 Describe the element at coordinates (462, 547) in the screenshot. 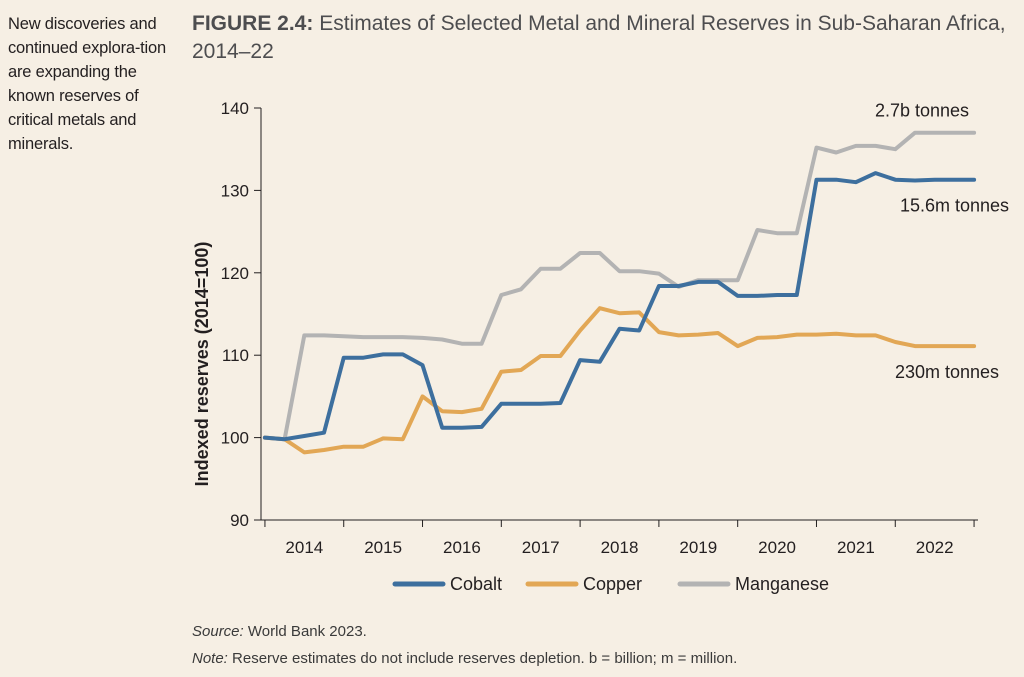

I see `x-tick-label: 2016` at that location.